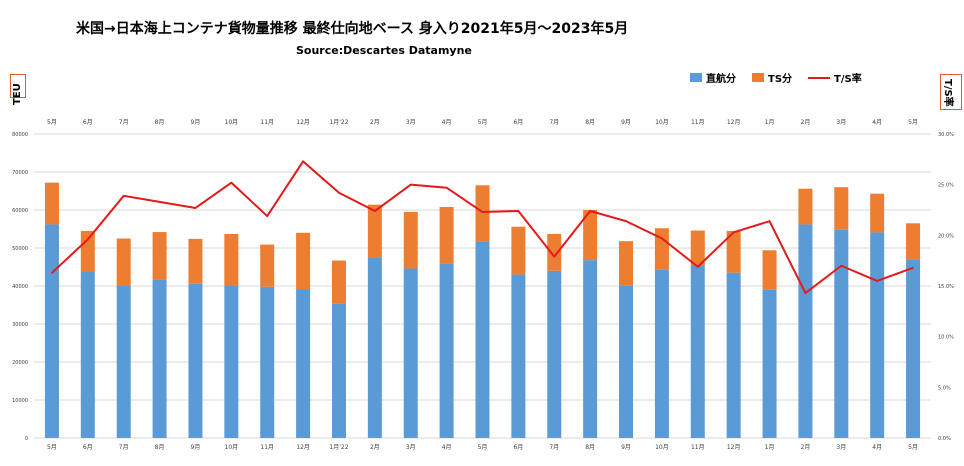  Describe the element at coordinates (196, 447) in the screenshot. I see `x-tick-label-bottom: 9月` at that location.